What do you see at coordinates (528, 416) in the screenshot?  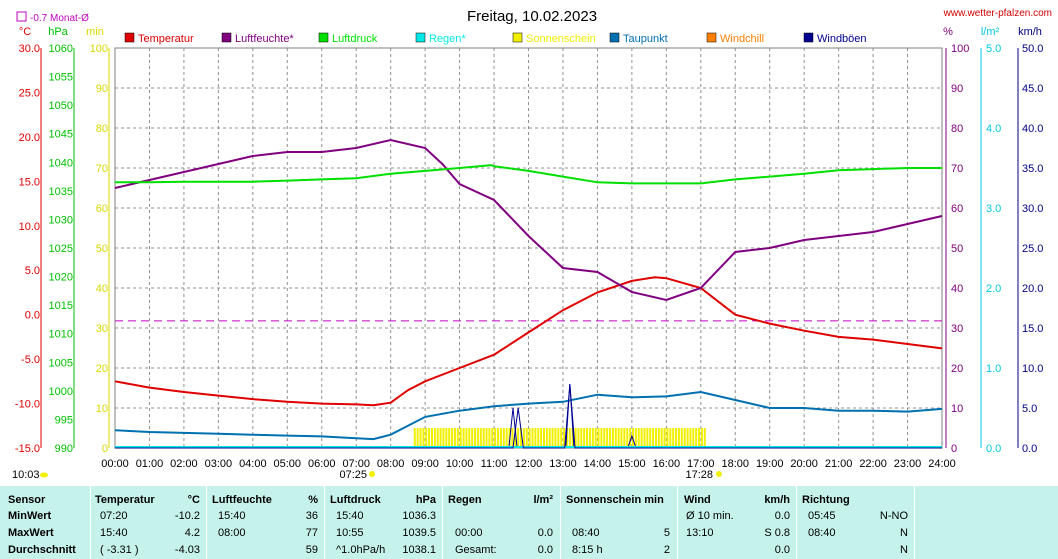 I see `series-line-windböen` at bounding box center [528, 416].